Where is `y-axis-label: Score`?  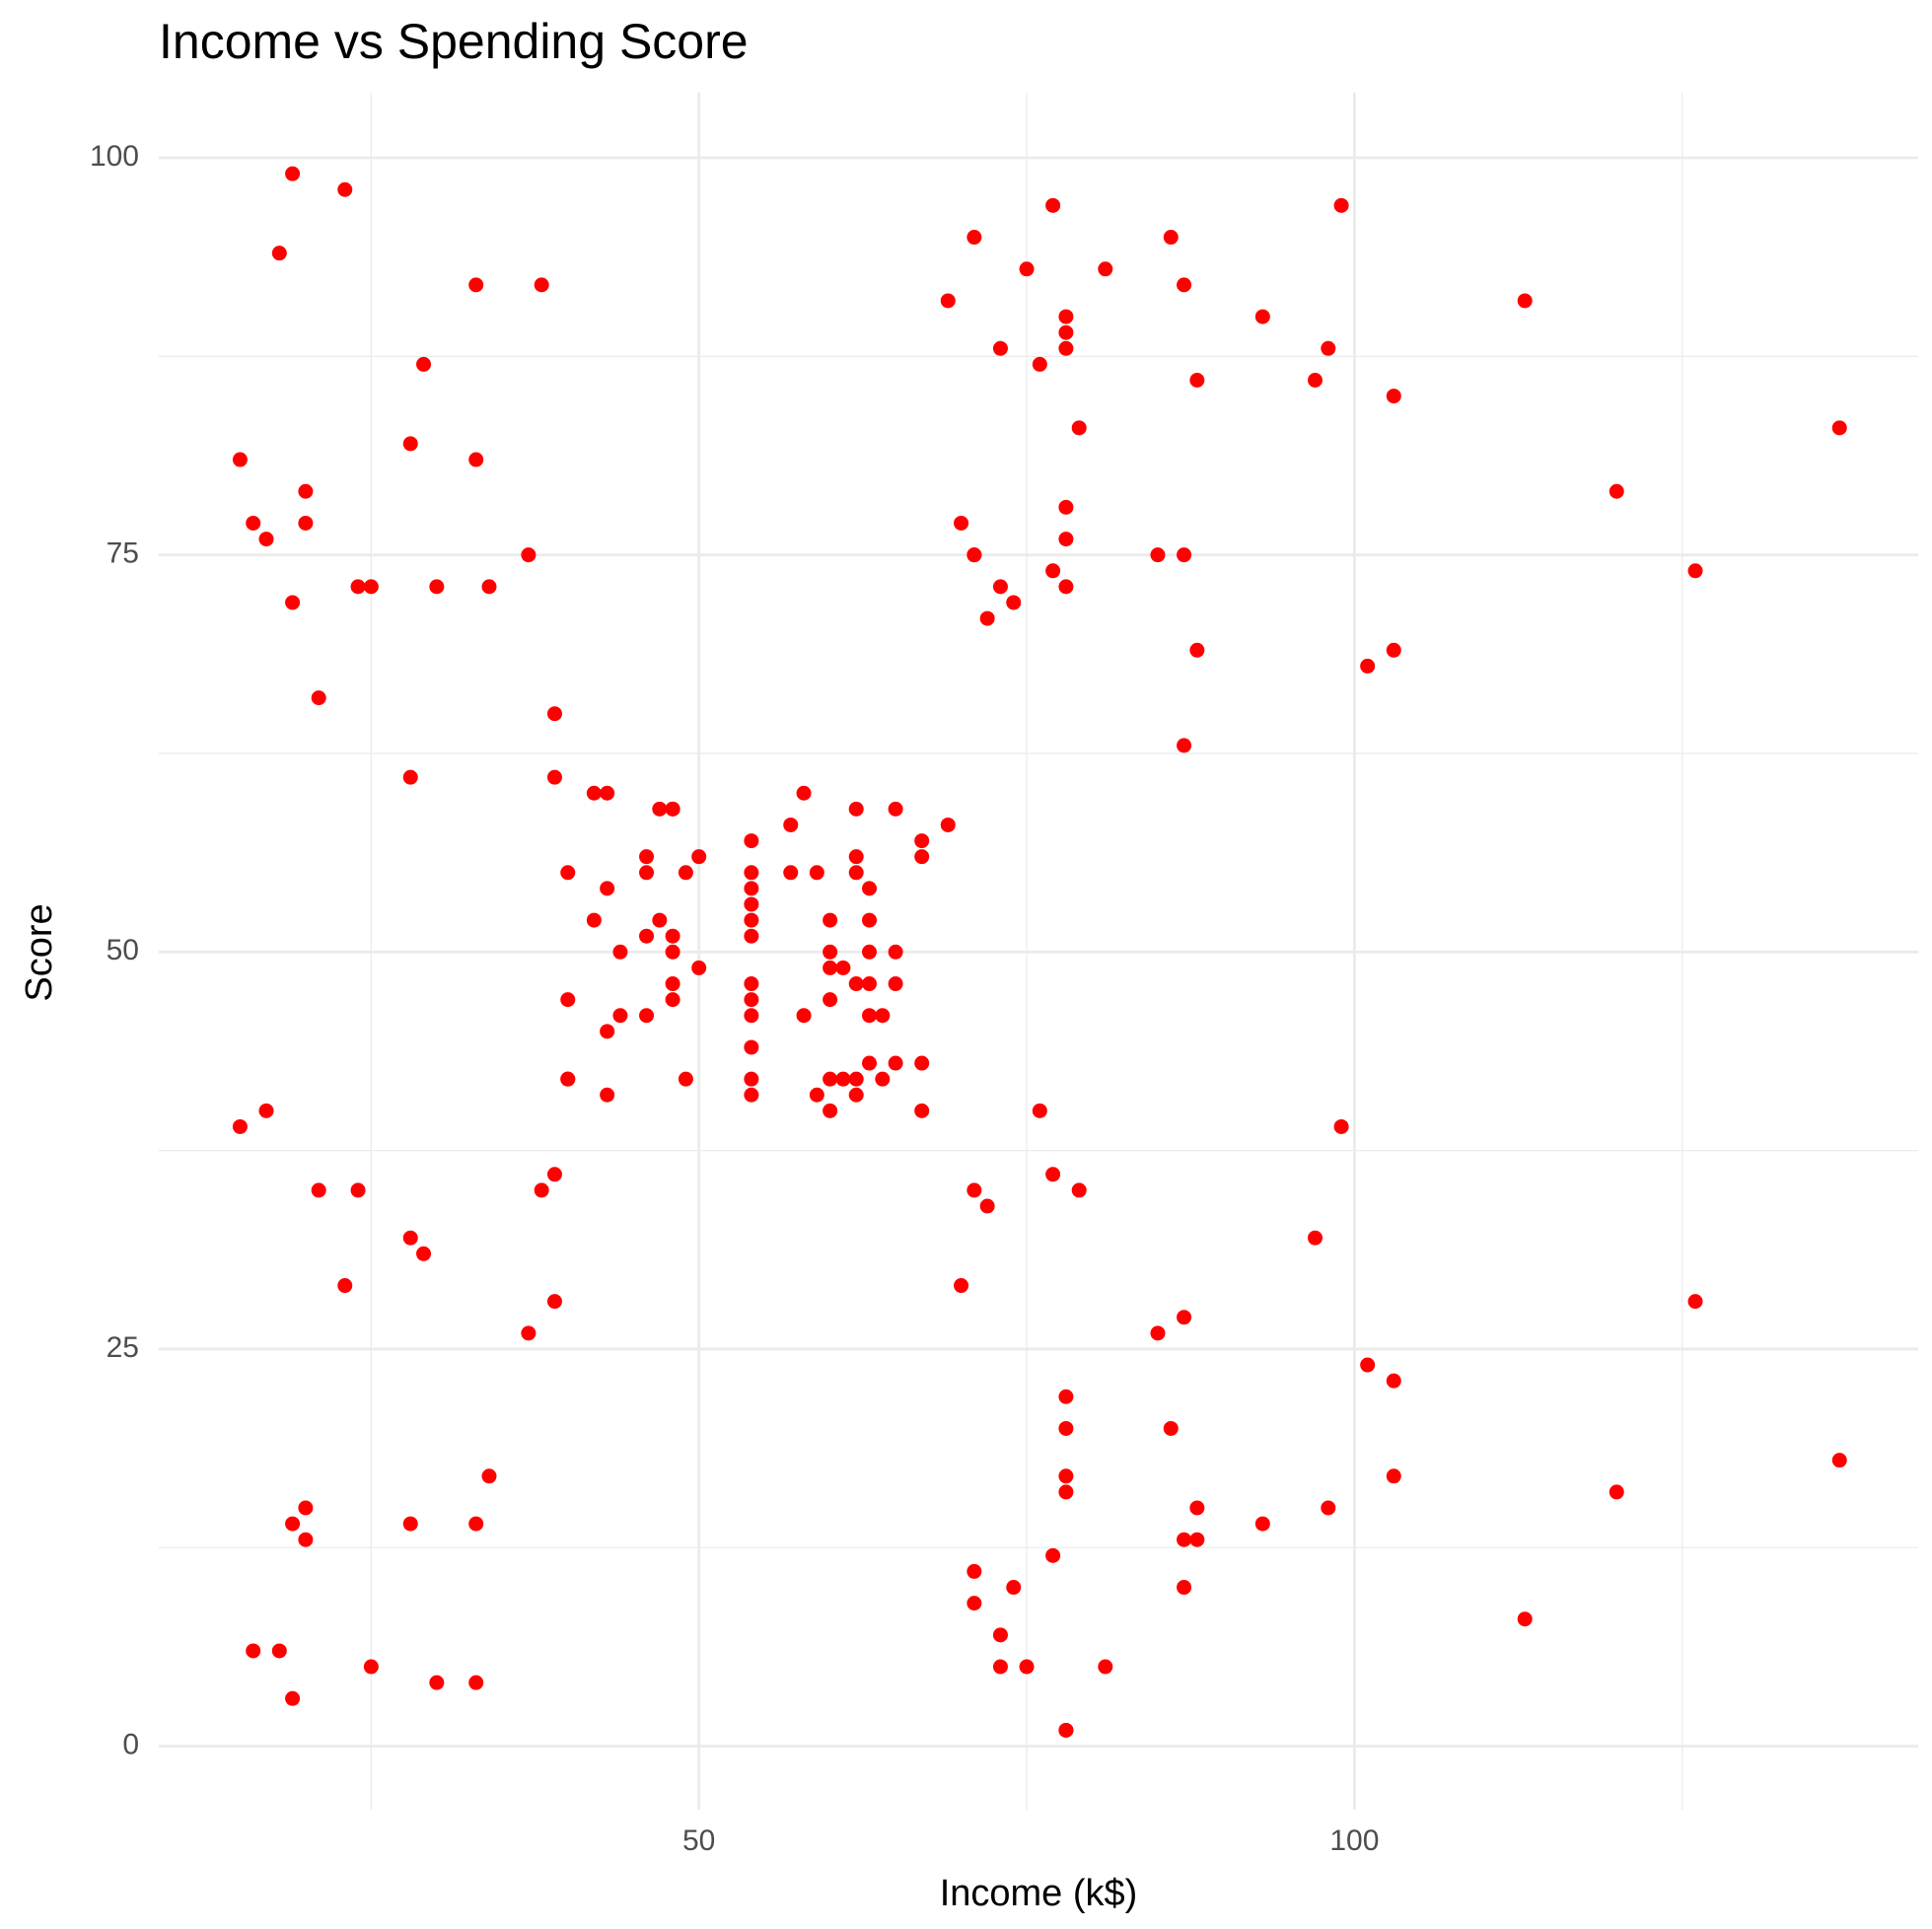
y-axis-label: Score is located at coordinates (39, 952).